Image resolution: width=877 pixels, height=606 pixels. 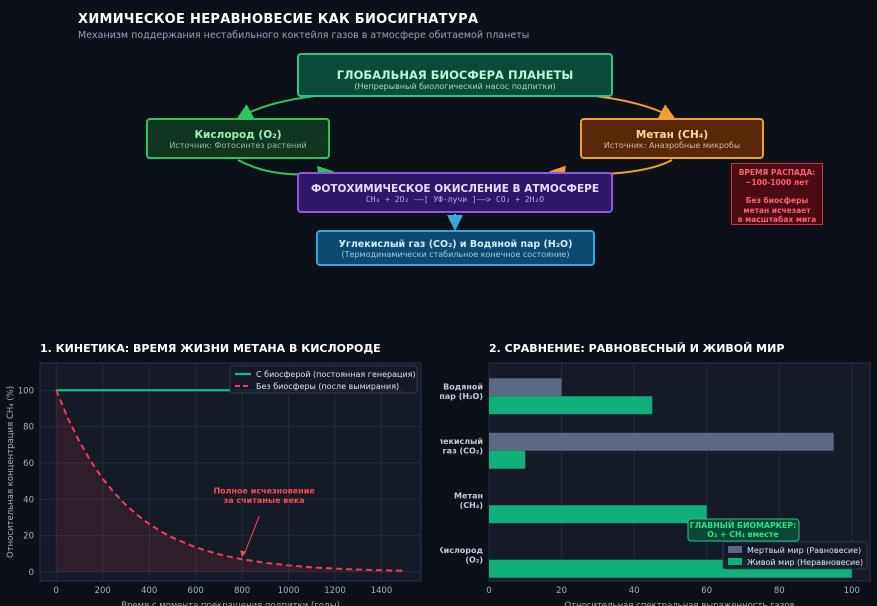 What do you see at coordinates (336, 374) in the screenshot?
I see `legend-label-with-biosphere: С биосферой (постоянная генерация)` at bounding box center [336, 374].